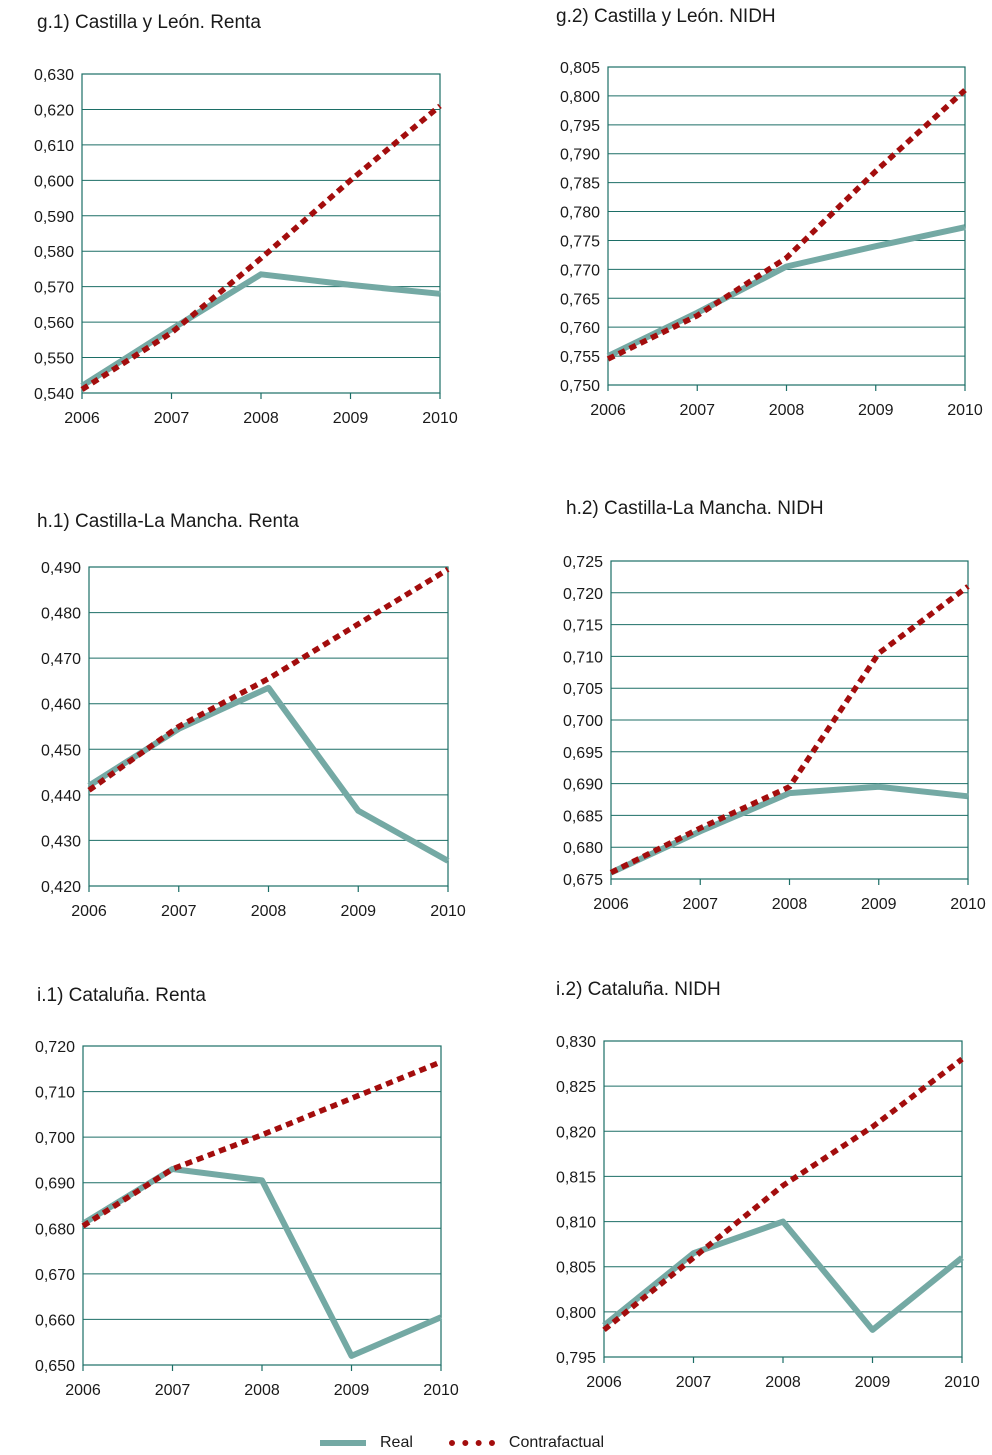 This screenshot has height=1455, width=992. I want to click on y-tick-label: 0,600, so click(54, 181).